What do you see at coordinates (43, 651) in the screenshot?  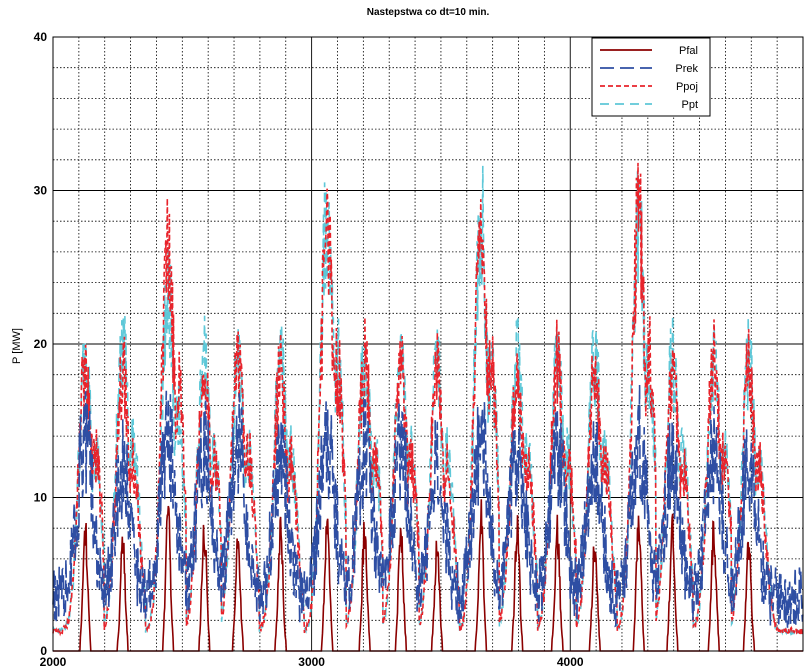 I see `y-tick-label: 0` at bounding box center [43, 651].